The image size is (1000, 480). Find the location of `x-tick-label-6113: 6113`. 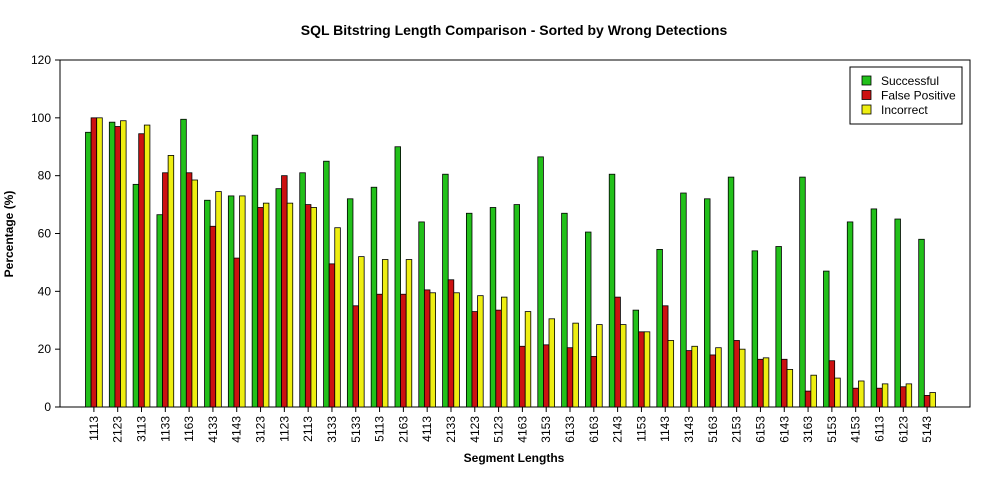

x-tick-label-6113: 6113 is located at coordinates (879, 429).